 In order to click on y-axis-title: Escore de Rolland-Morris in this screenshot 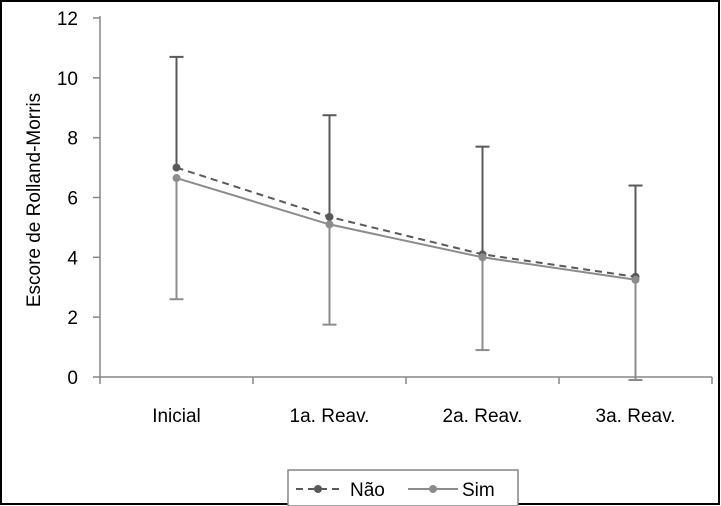, I will do `click(34, 200)`.